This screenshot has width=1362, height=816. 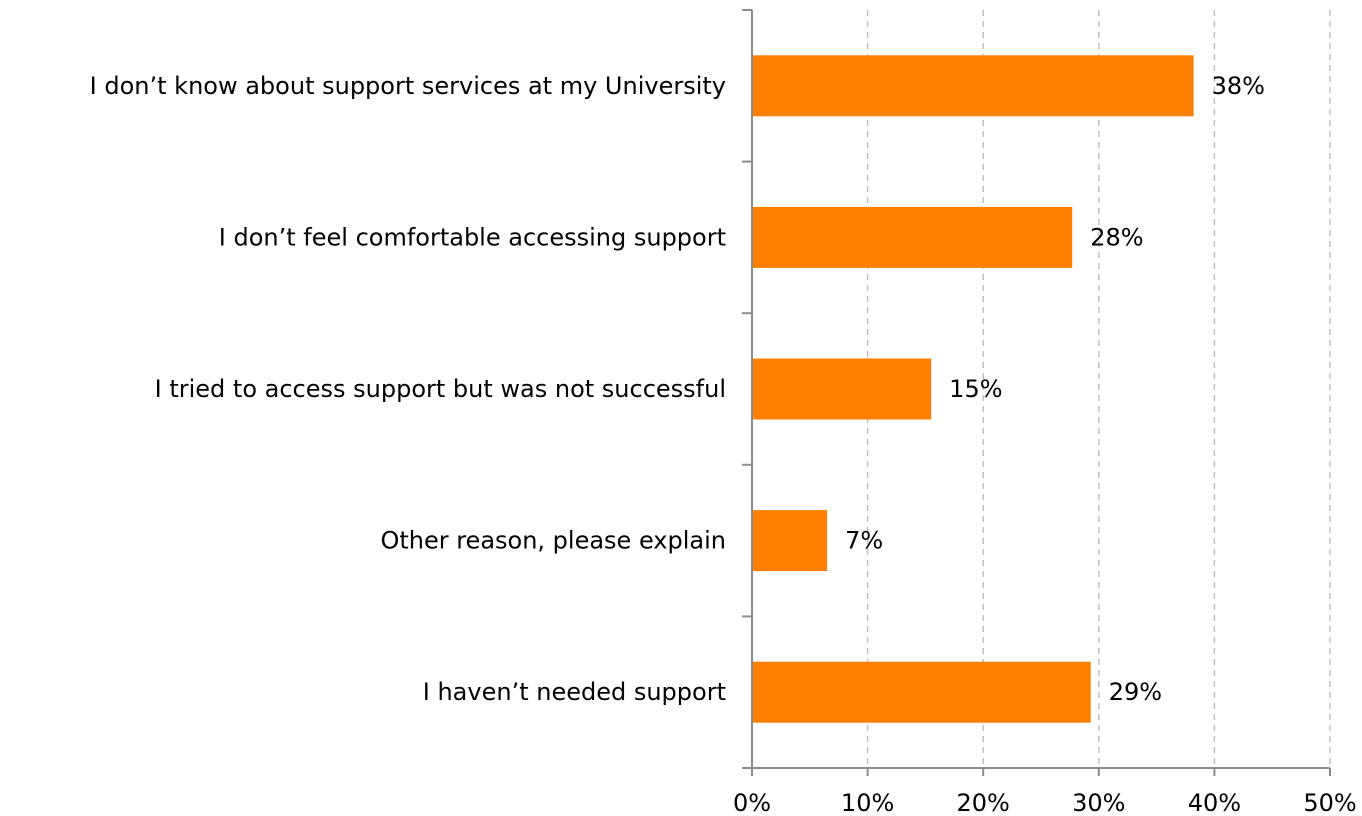 What do you see at coordinates (574, 692) in the screenshot?
I see `category-label: I haven’t needed support` at bounding box center [574, 692].